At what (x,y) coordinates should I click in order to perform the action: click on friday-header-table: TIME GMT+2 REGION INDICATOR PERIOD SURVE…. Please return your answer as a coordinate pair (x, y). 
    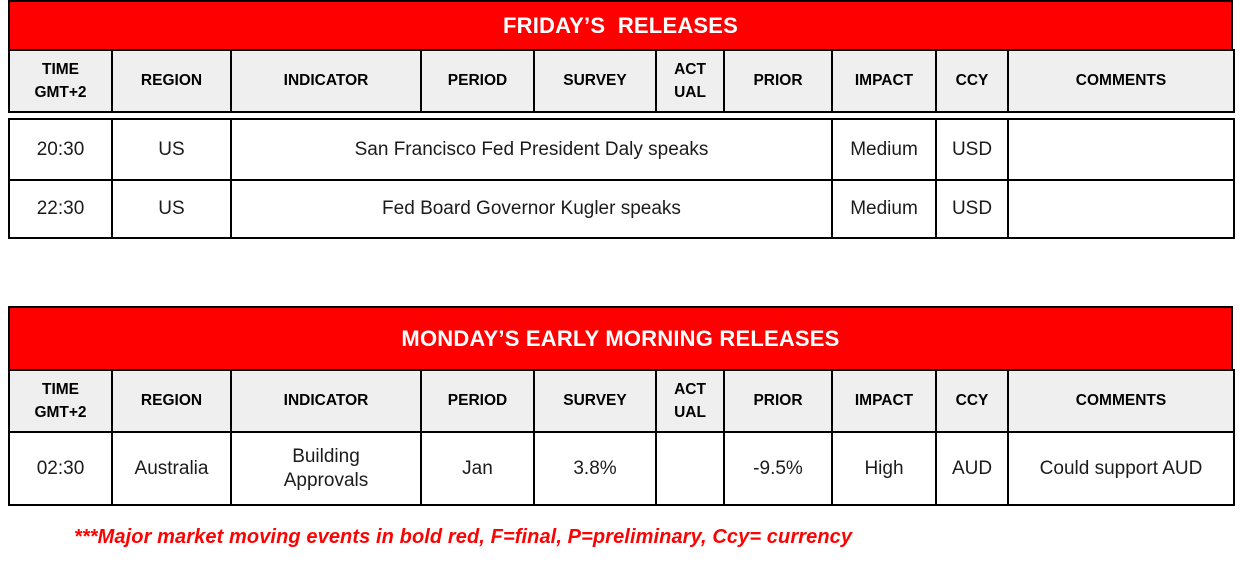
    Looking at the image, I should click on (621, 81).